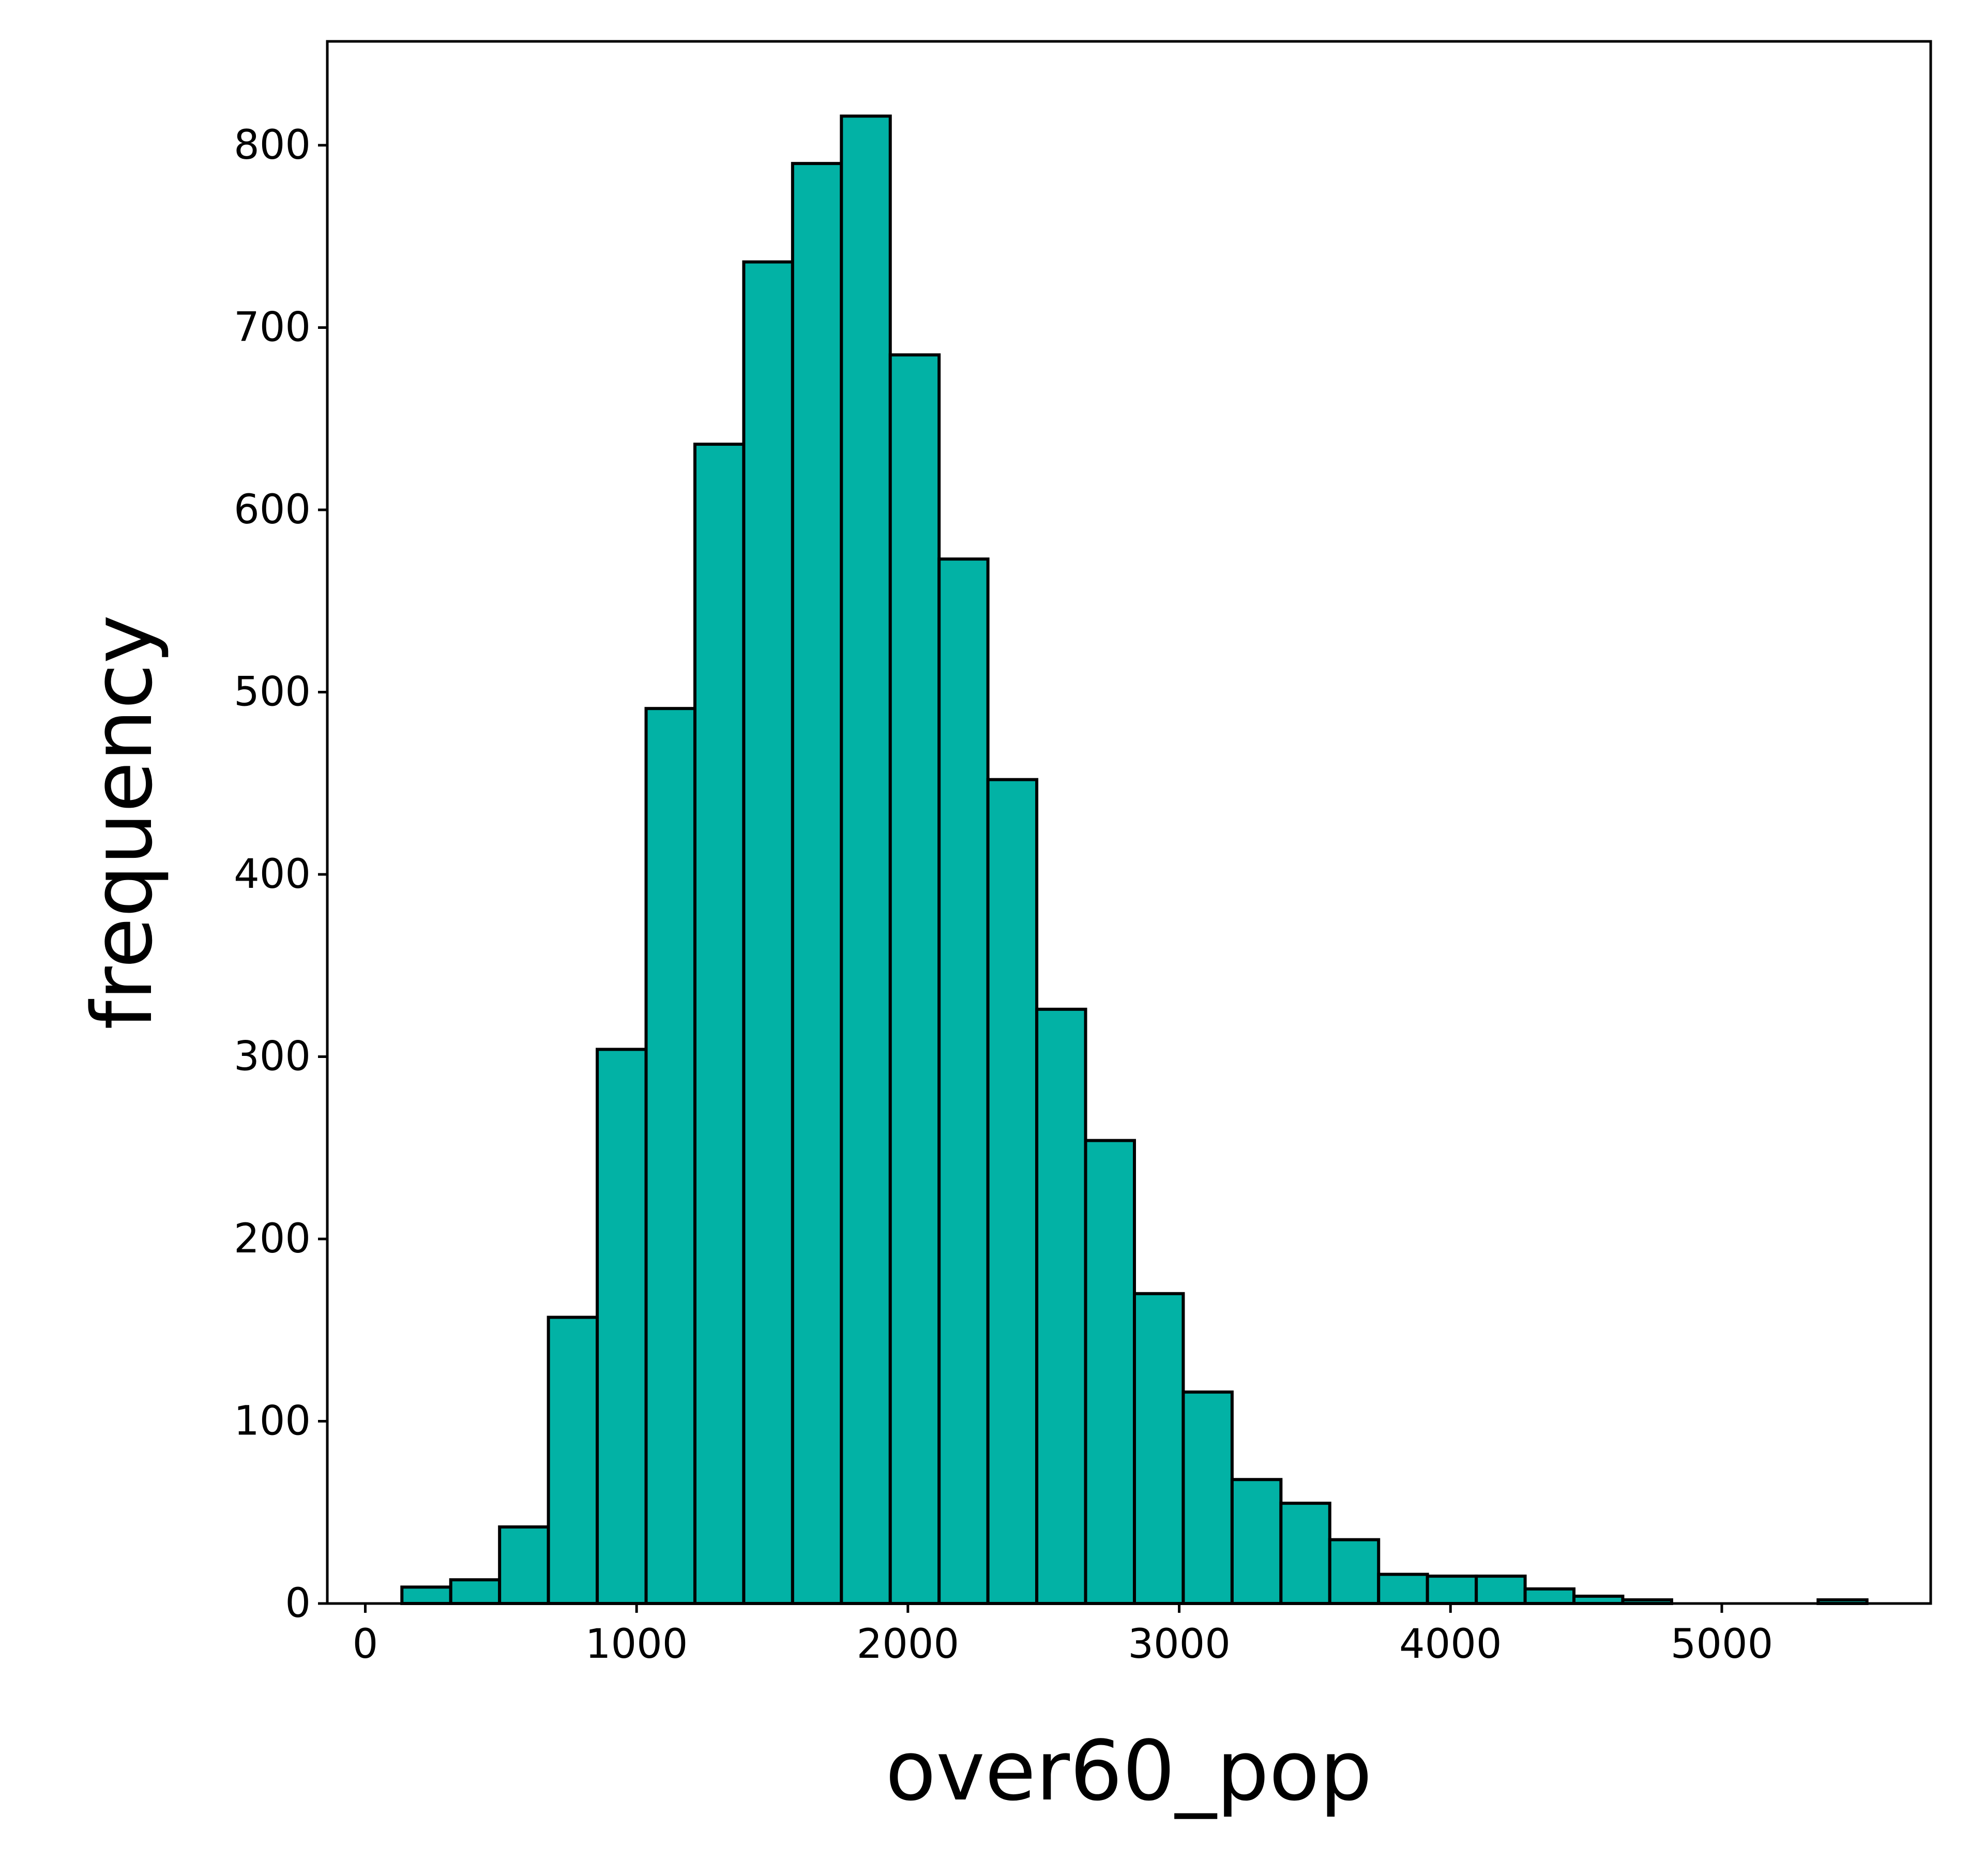  What do you see at coordinates (272, 510) in the screenshot?
I see `y-tick-label: 600` at bounding box center [272, 510].